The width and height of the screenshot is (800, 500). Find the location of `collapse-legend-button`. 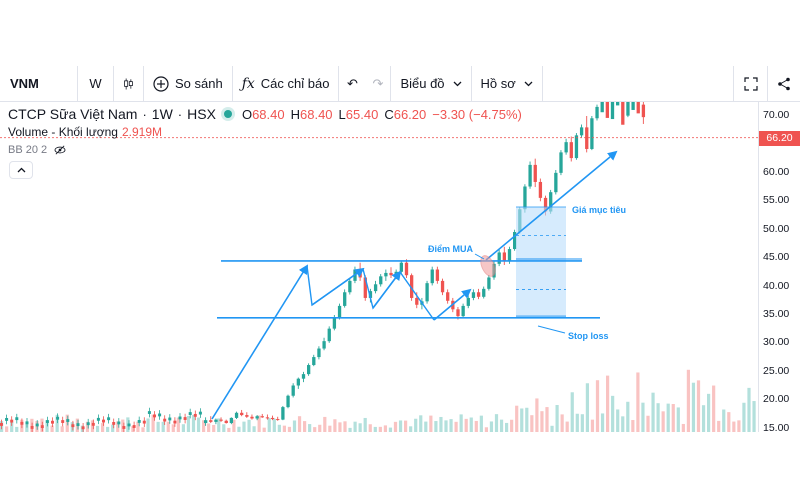

collapse-legend-button is located at coordinates (21, 170).